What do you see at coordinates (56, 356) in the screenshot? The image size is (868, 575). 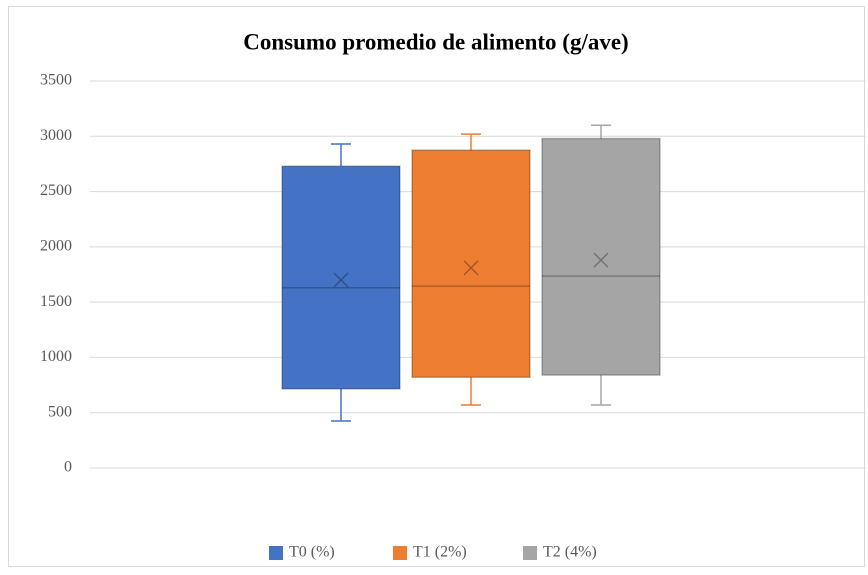 I see `y-tick-label: 1000` at bounding box center [56, 356].